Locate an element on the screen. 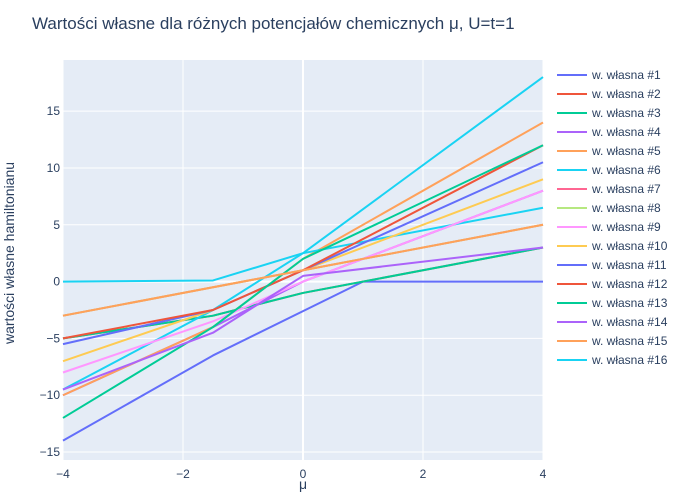  y-tick-label: −15 is located at coordinates (50, 452).